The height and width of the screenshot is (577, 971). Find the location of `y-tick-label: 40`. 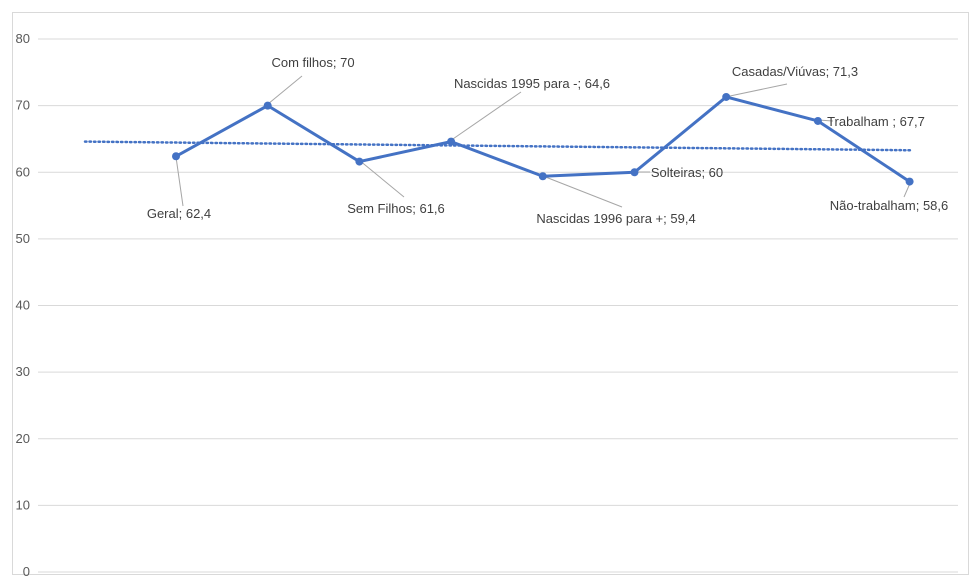

y-tick-label: 40 is located at coordinates (23, 305).